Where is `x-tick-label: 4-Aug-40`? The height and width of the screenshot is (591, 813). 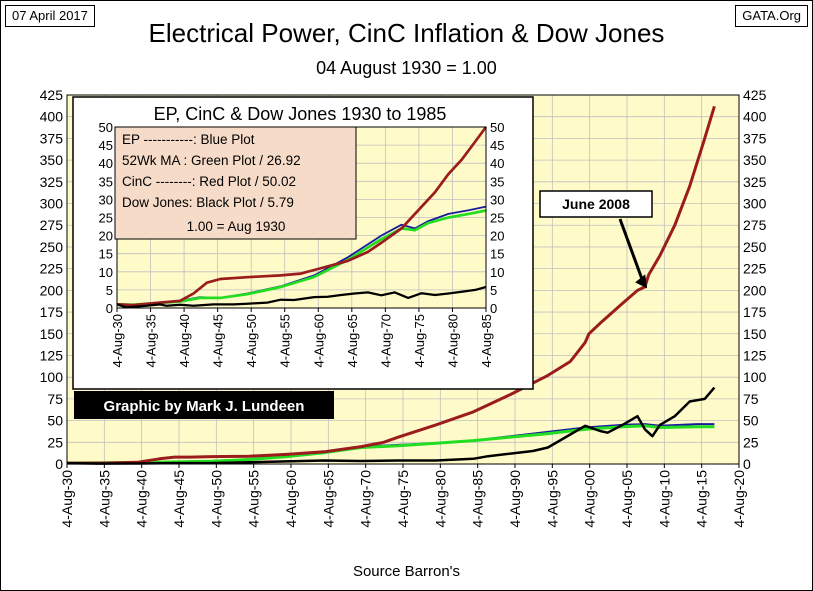 x-tick-label: 4-Aug-40 is located at coordinates (142, 499).